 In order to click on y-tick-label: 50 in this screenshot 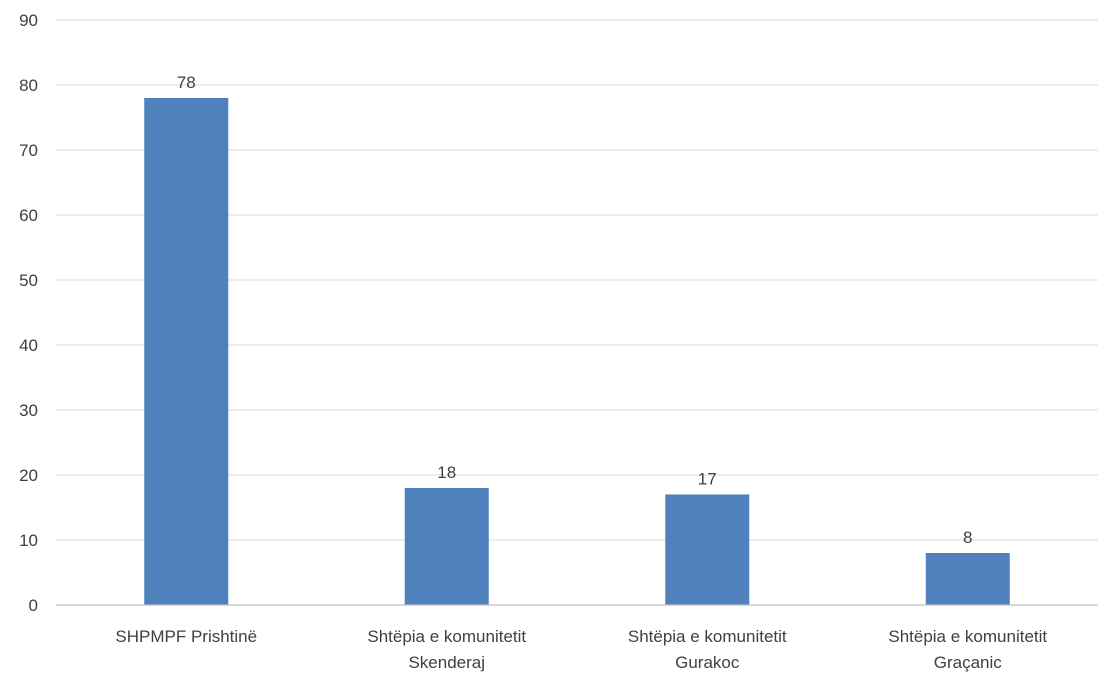, I will do `click(28, 280)`.